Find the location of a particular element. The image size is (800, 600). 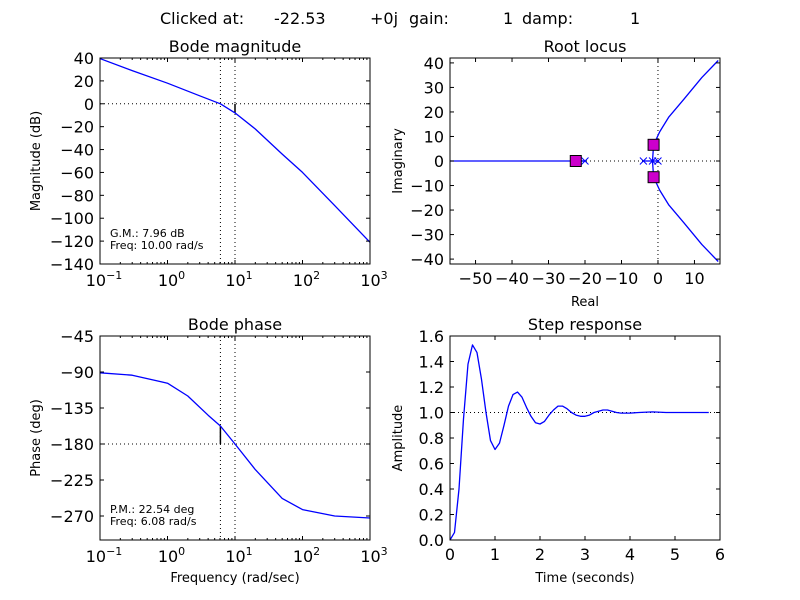

bode_mag-axes-frame is located at coordinates (235, 161).